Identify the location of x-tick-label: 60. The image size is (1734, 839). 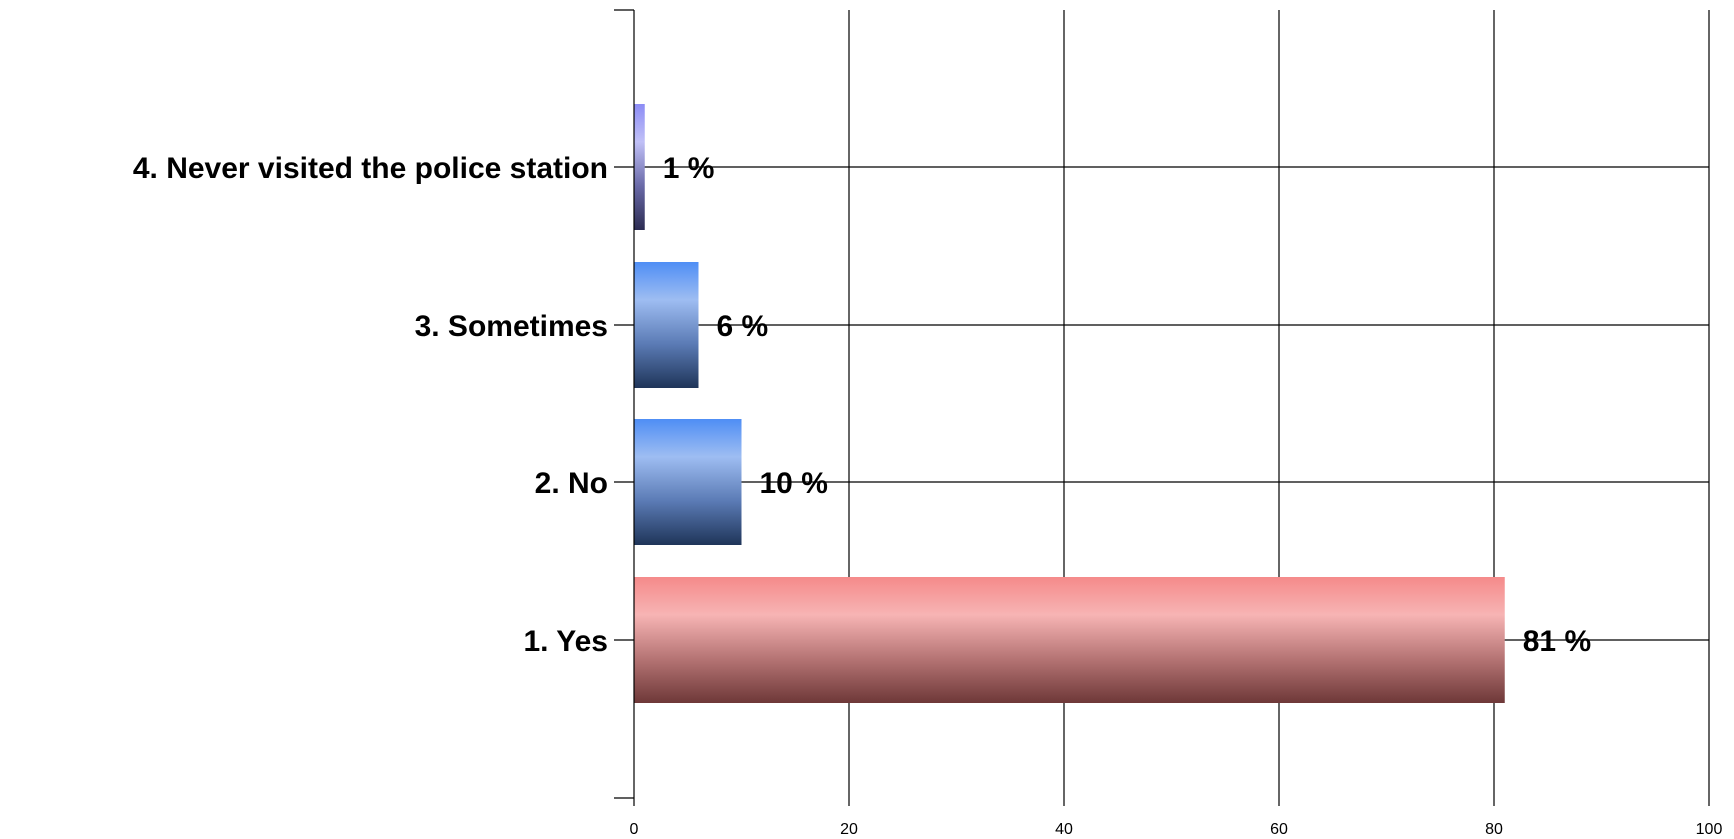
(1279, 829).